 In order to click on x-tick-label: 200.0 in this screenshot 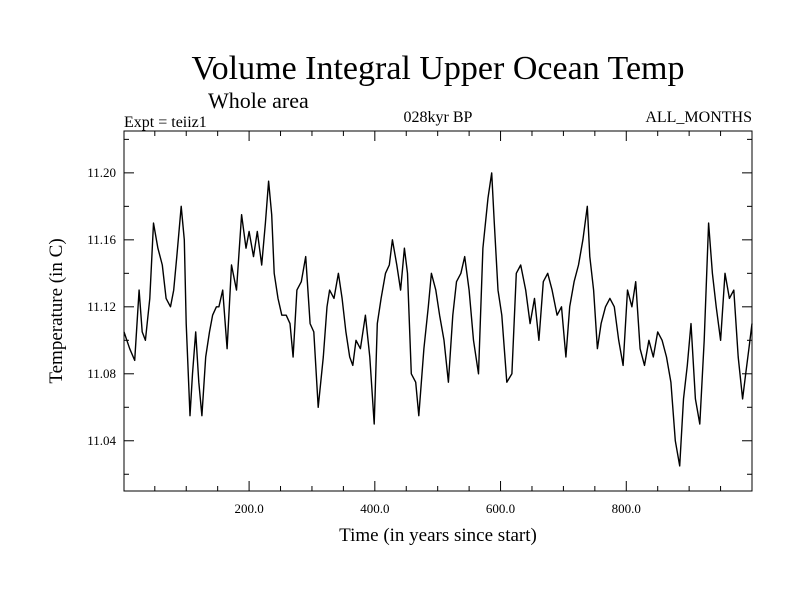, I will do `click(248, 508)`.